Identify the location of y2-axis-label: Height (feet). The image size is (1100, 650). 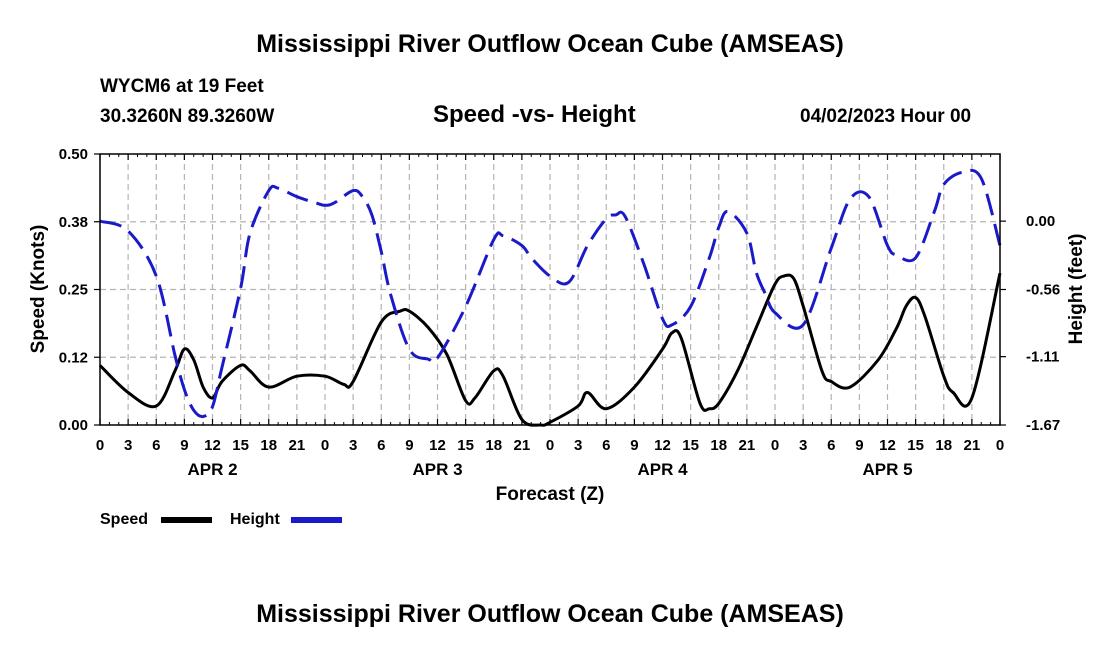
(1076, 289).